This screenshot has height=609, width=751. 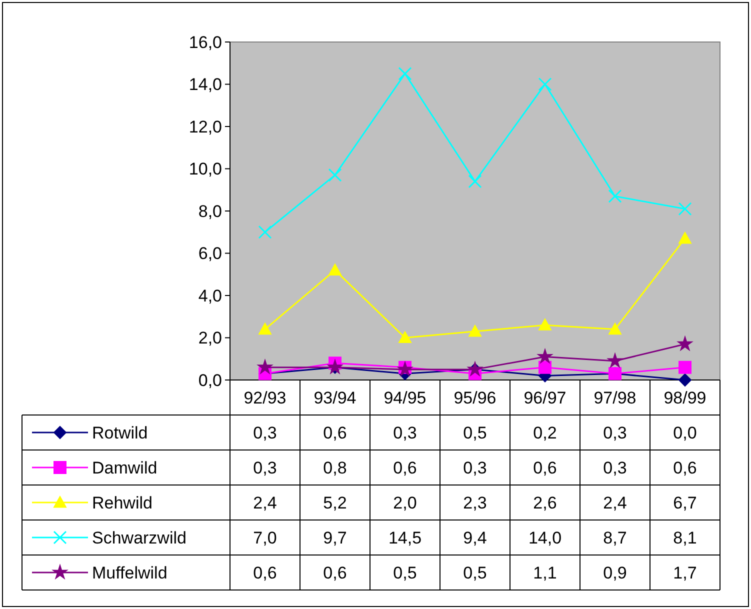 What do you see at coordinates (265, 538) in the screenshot?
I see `data-label: 7,0` at bounding box center [265, 538].